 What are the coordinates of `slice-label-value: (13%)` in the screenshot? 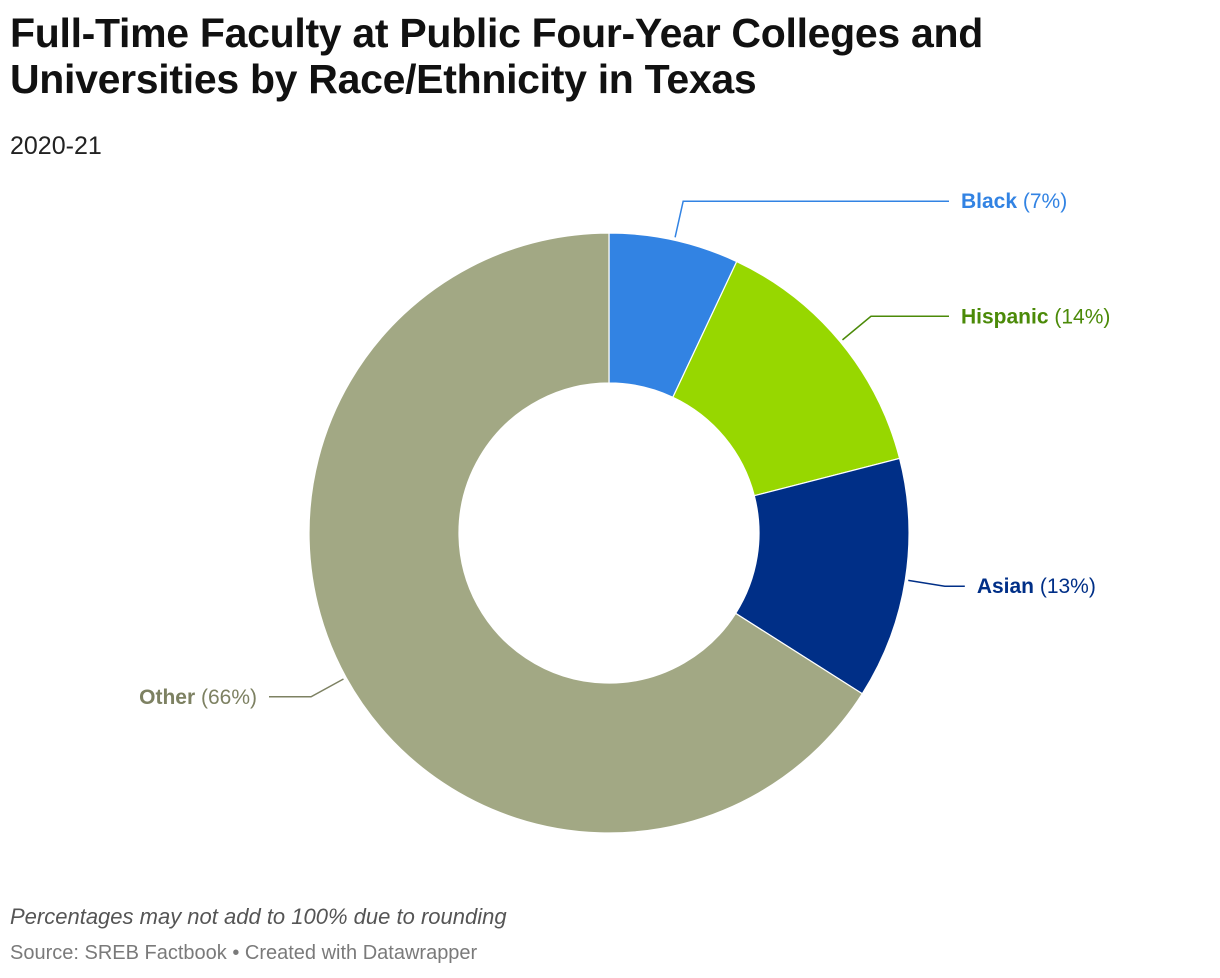 It's located at (1065, 586).